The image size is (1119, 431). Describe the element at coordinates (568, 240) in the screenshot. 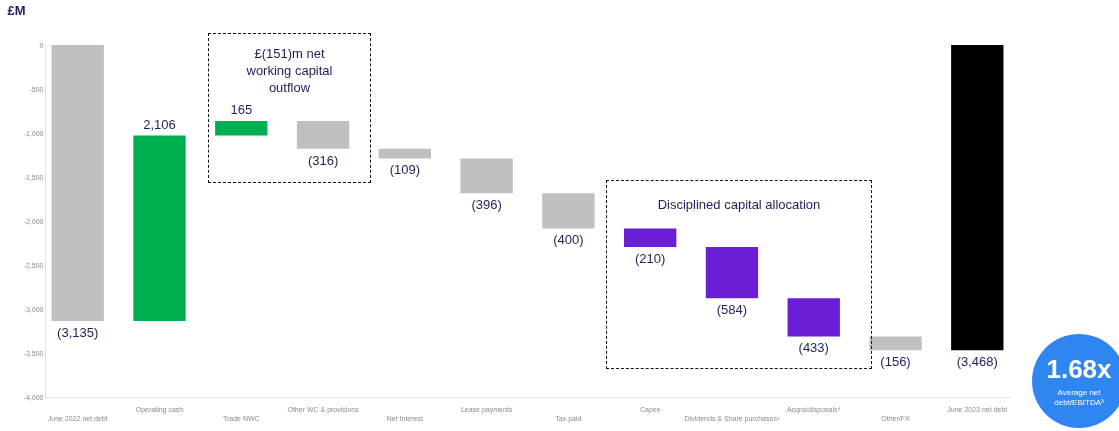

I see `data-label: (400)` at that location.